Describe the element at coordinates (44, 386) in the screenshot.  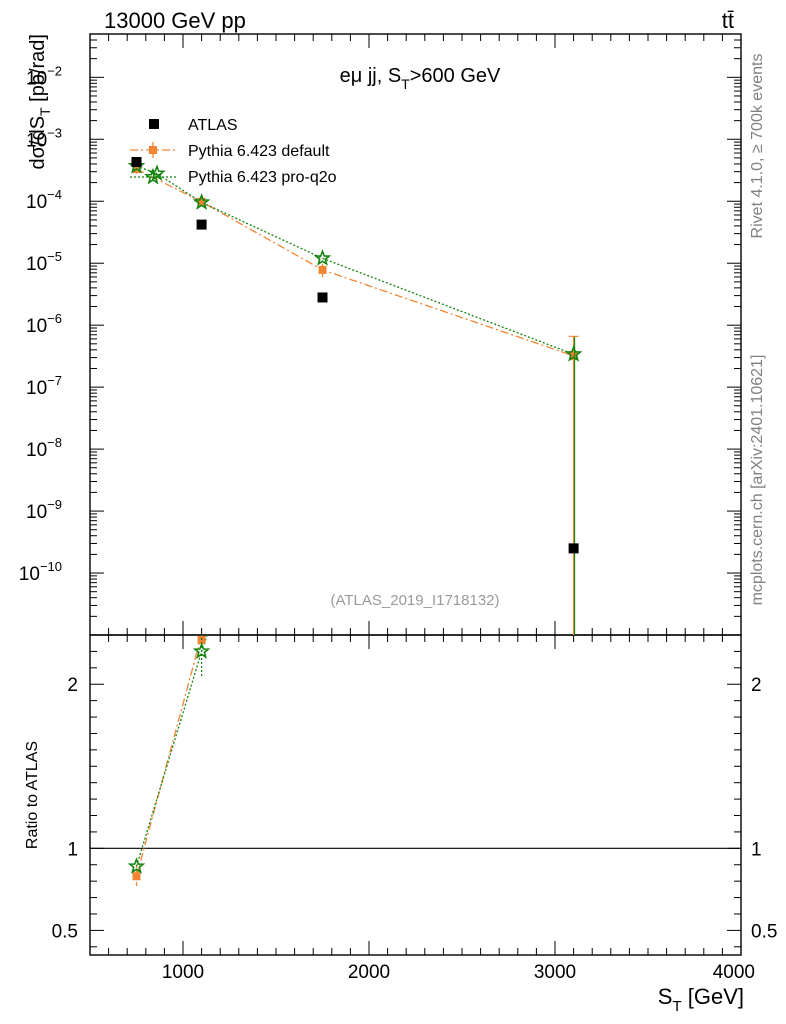
I see `y-tick-label: 10⁻⁷` at that location.